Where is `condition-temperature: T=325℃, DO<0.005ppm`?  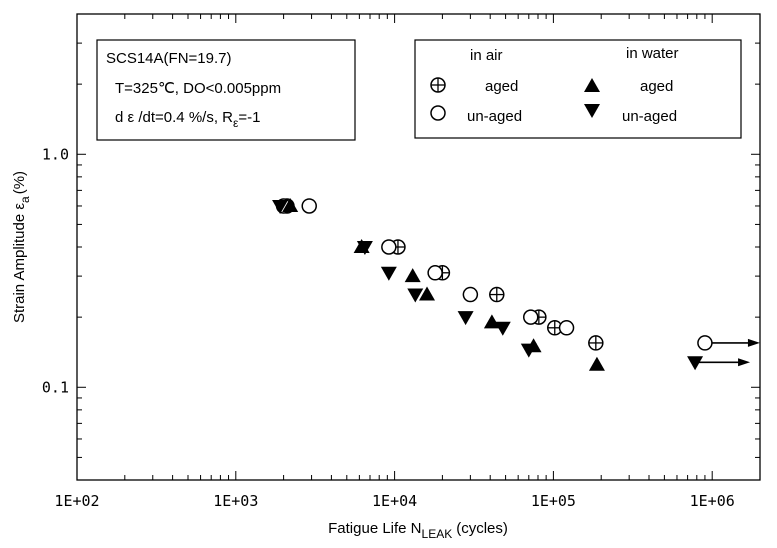
condition-temperature: T=325℃, DO<0.005ppm is located at coordinates (198, 88).